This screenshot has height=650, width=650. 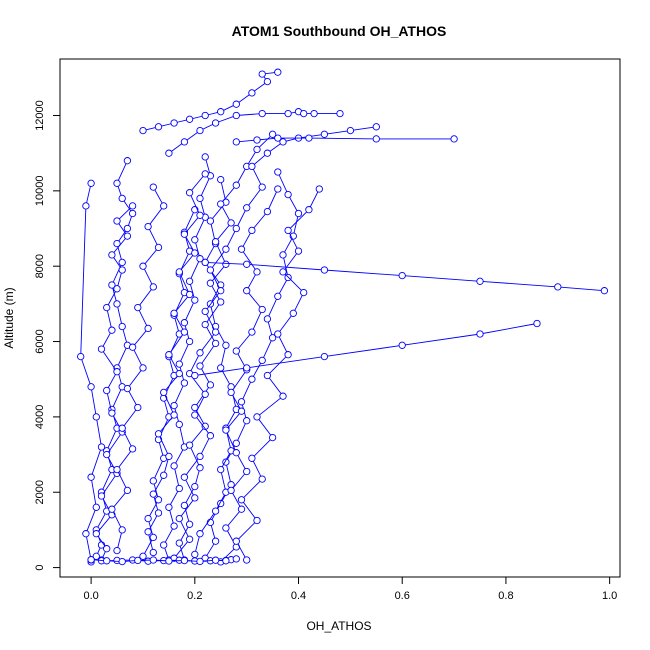 I want to click on y-tick-label: 6000, so click(x=40, y=341).